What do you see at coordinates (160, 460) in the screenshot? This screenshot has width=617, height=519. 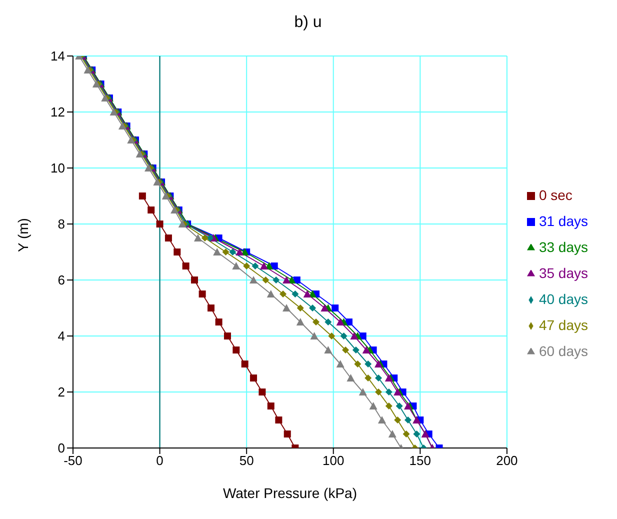 I see `x-tick-label: 0` at bounding box center [160, 460].